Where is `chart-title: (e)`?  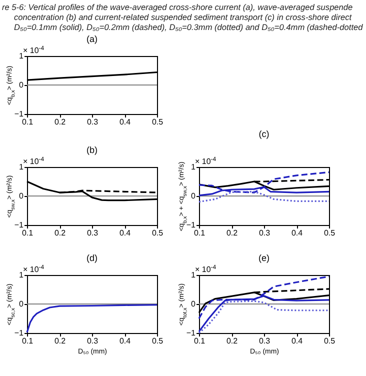 chart-title: (e) is located at coordinates (264, 258).